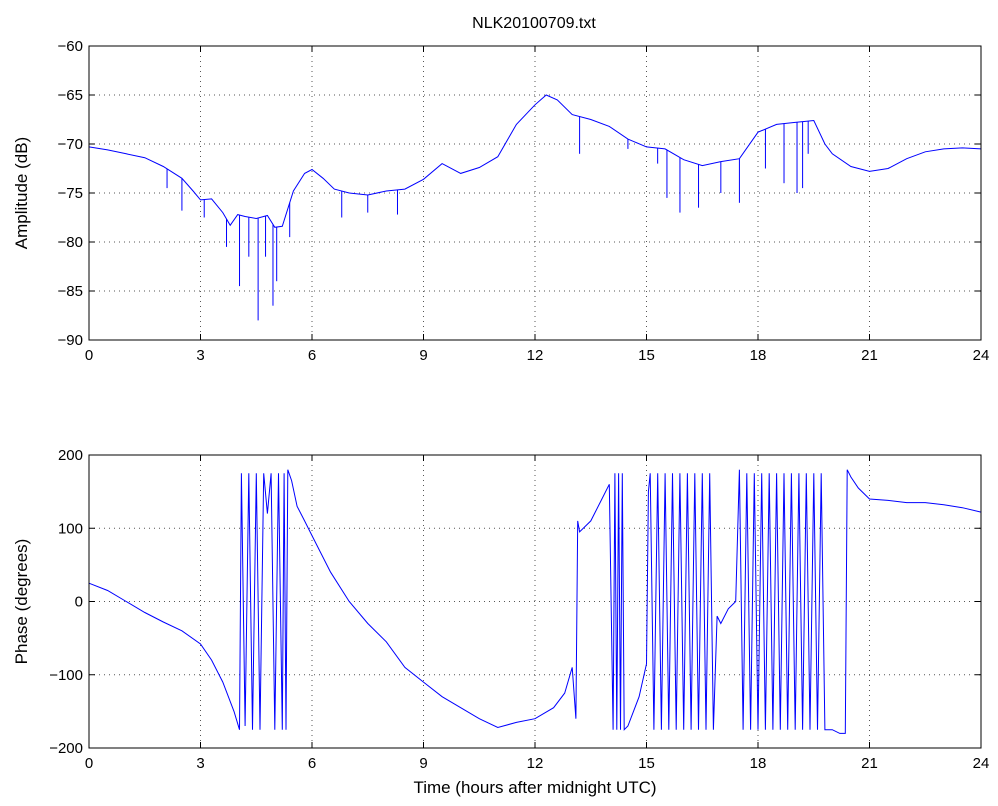 Image resolution: width=998 pixels, height=806 pixels. Describe the element at coordinates (758, 355) in the screenshot. I see `amplitude-xtick-label: 18` at that location.